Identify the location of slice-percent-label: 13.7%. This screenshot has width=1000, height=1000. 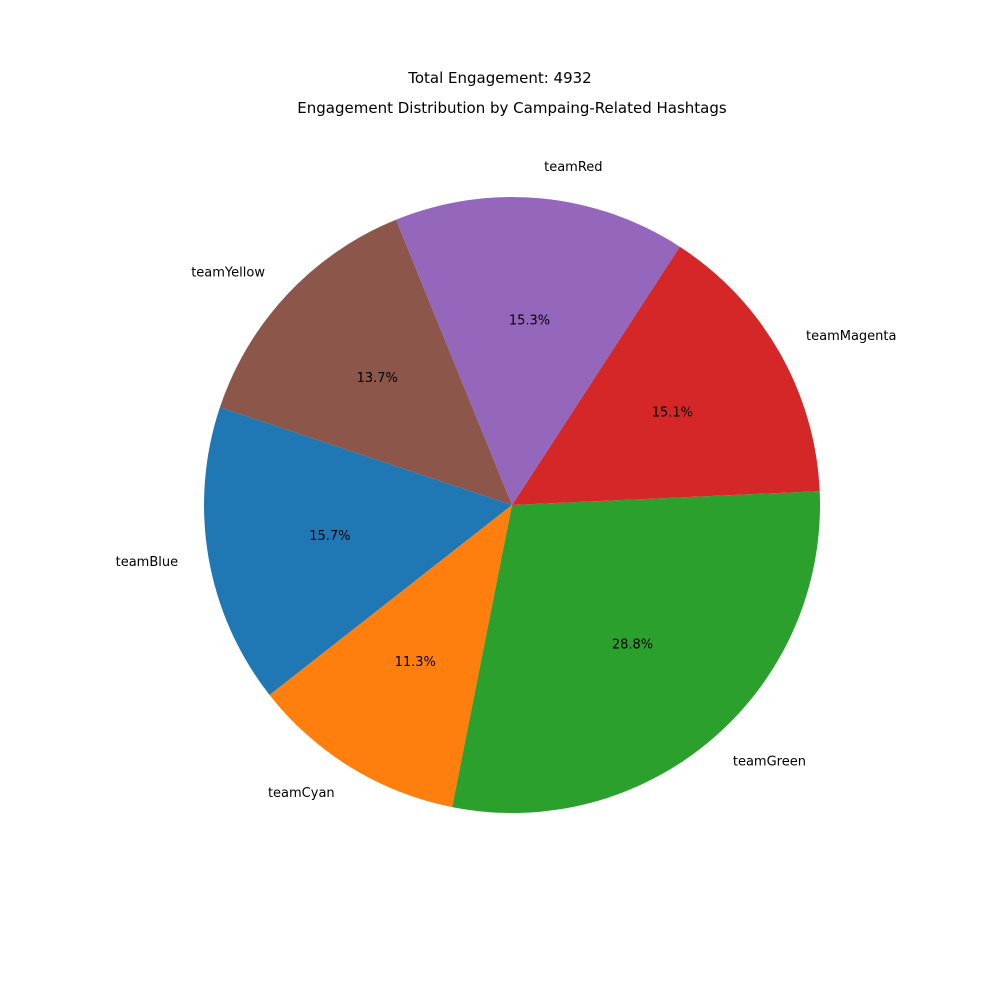
(377, 378).